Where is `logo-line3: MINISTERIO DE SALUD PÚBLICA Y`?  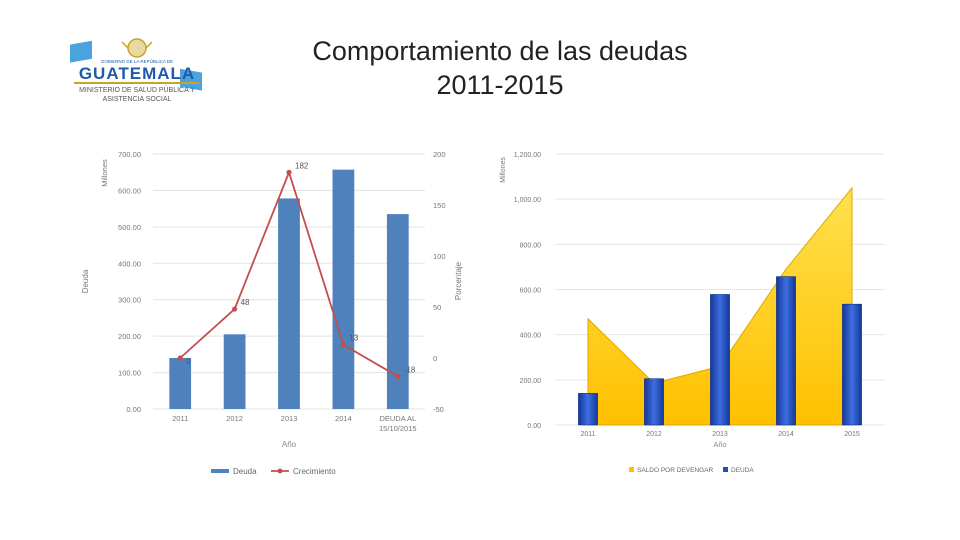 logo-line3: MINISTERIO DE SALUD PÚBLICA Y is located at coordinates (137, 89).